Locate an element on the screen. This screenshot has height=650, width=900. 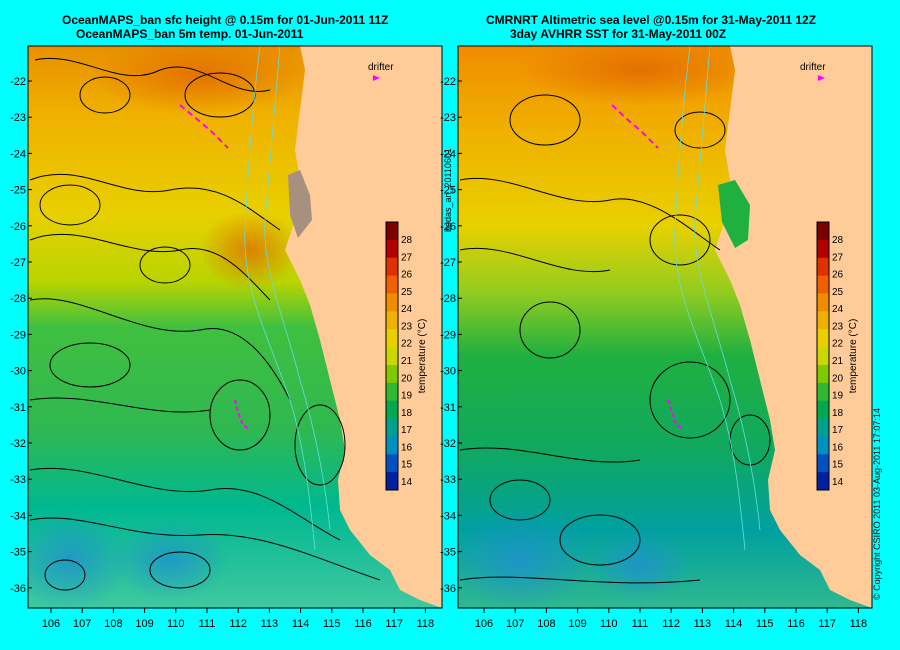
left-colorbar-tick-label: 26 is located at coordinates (407, 275).